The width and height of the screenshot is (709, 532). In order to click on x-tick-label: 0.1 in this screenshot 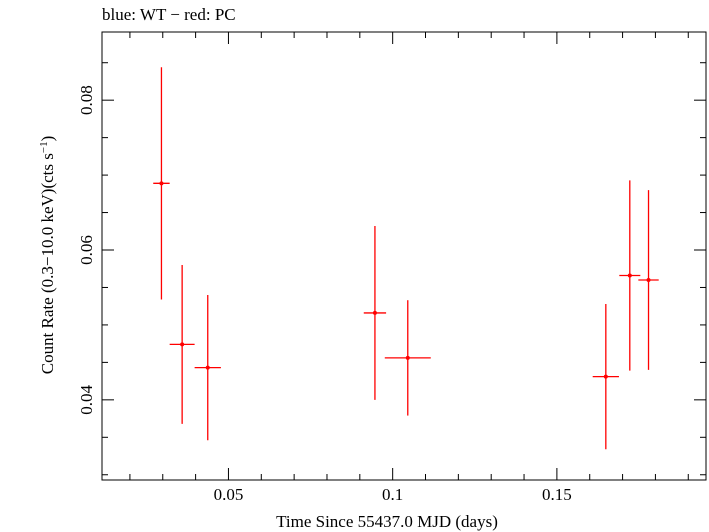, I will do `click(392, 494)`.